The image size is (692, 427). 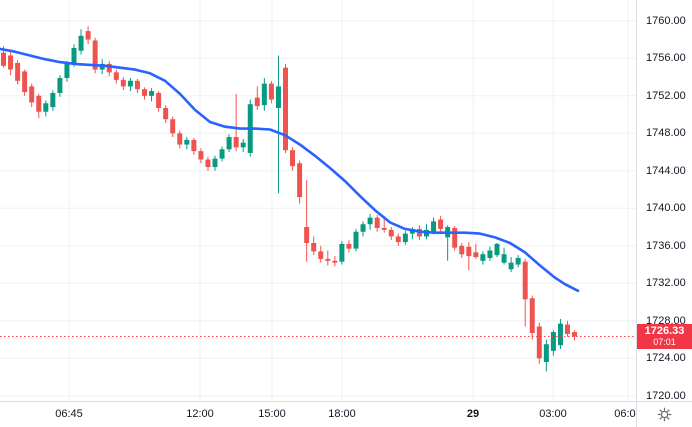 What do you see at coordinates (666, 320) in the screenshot?
I see `price-tick-label: 1728.00` at bounding box center [666, 320].